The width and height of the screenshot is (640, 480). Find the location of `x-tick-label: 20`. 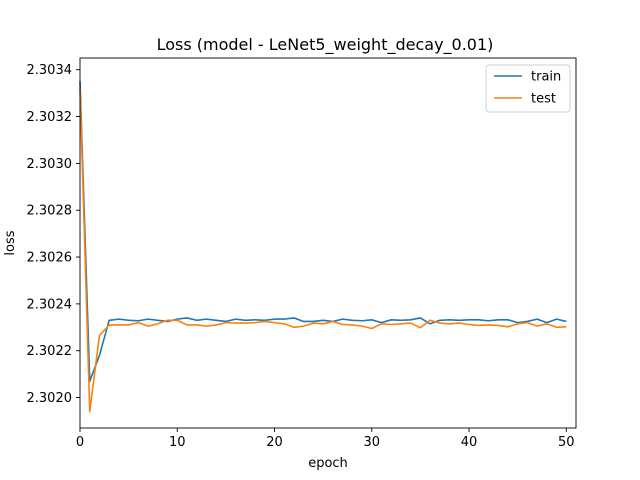

x-tick-label: 20 is located at coordinates (274, 442).